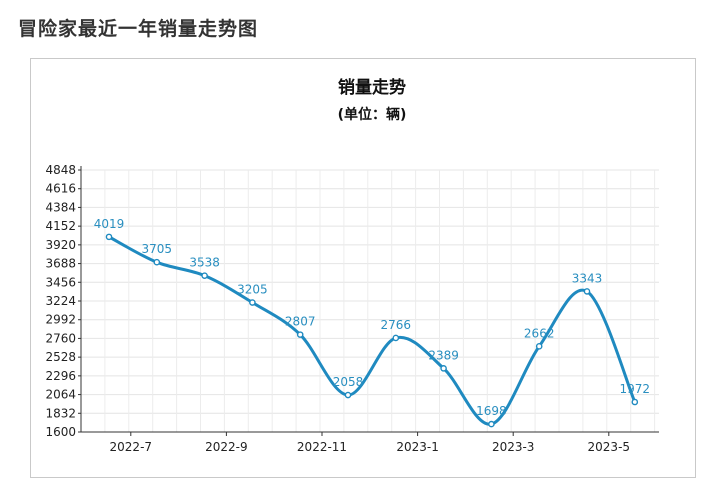  What do you see at coordinates (609, 447) in the screenshot?
I see `x-tick-label: 2023-5` at bounding box center [609, 447].